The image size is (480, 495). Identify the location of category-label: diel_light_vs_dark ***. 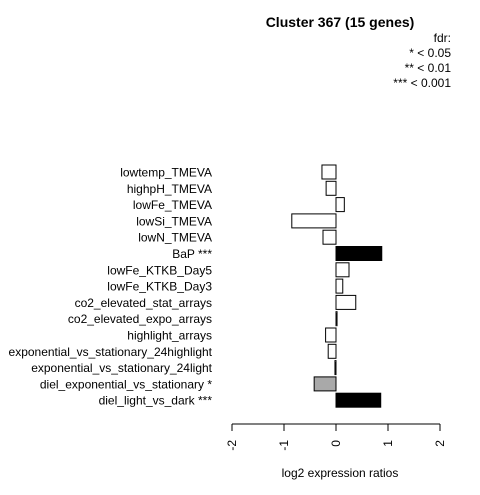
(156, 401).